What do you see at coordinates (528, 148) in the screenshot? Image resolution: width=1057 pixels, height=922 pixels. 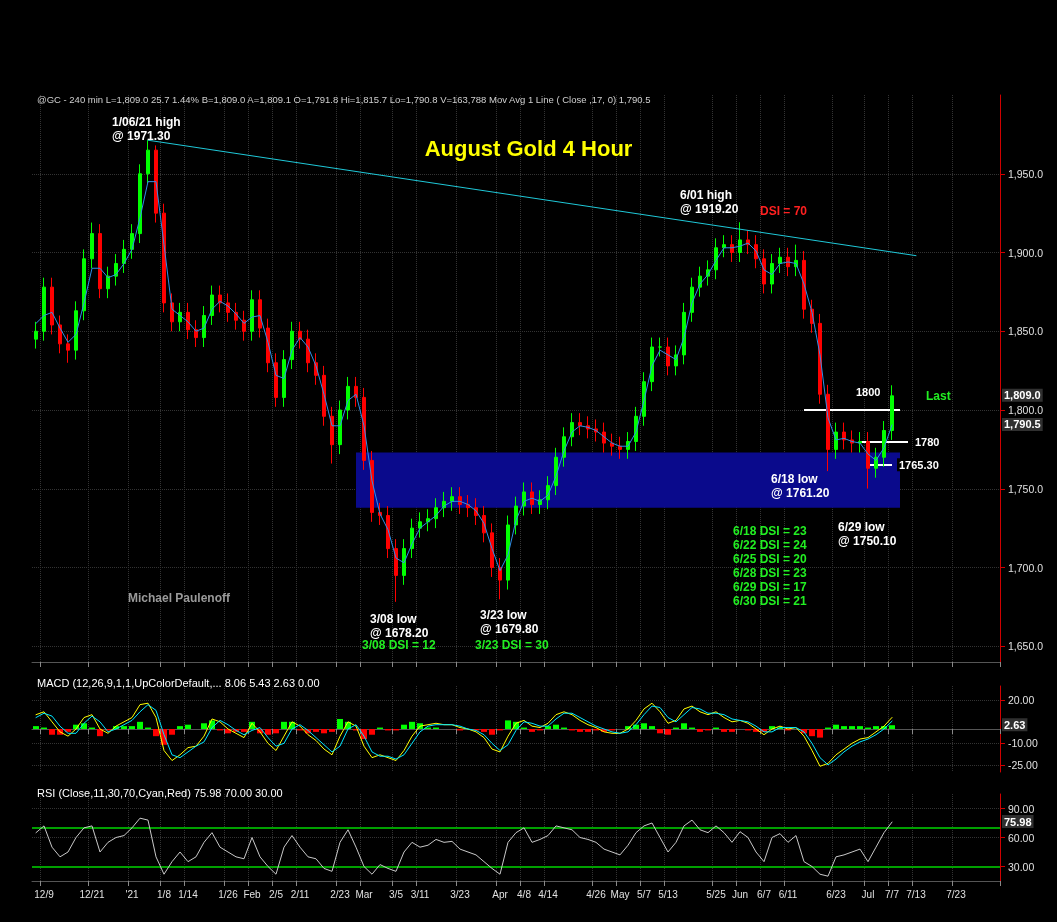 I see `text: August Gold 4 Hour` at bounding box center [528, 148].